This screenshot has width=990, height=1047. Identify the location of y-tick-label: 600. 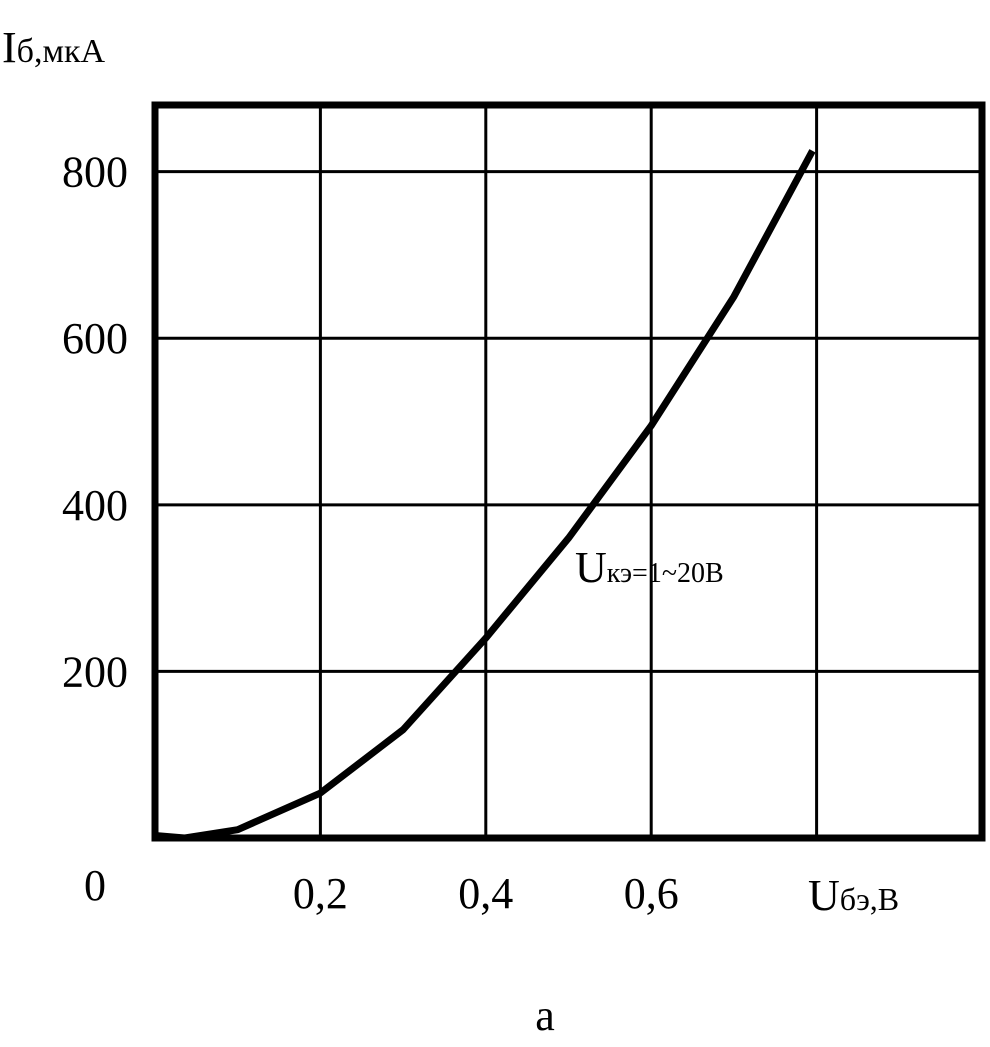
(95, 338).